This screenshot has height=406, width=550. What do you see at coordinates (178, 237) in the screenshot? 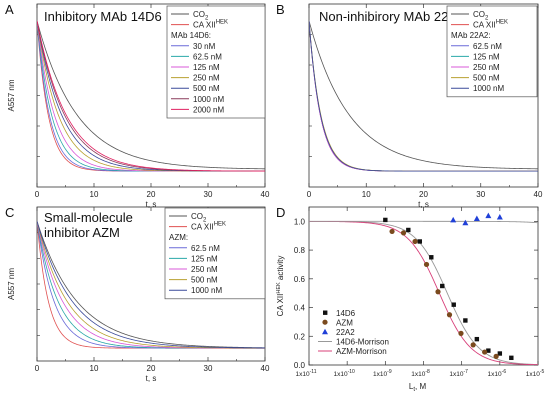
I see `legend-entry: AZM:` at bounding box center [178, 237].